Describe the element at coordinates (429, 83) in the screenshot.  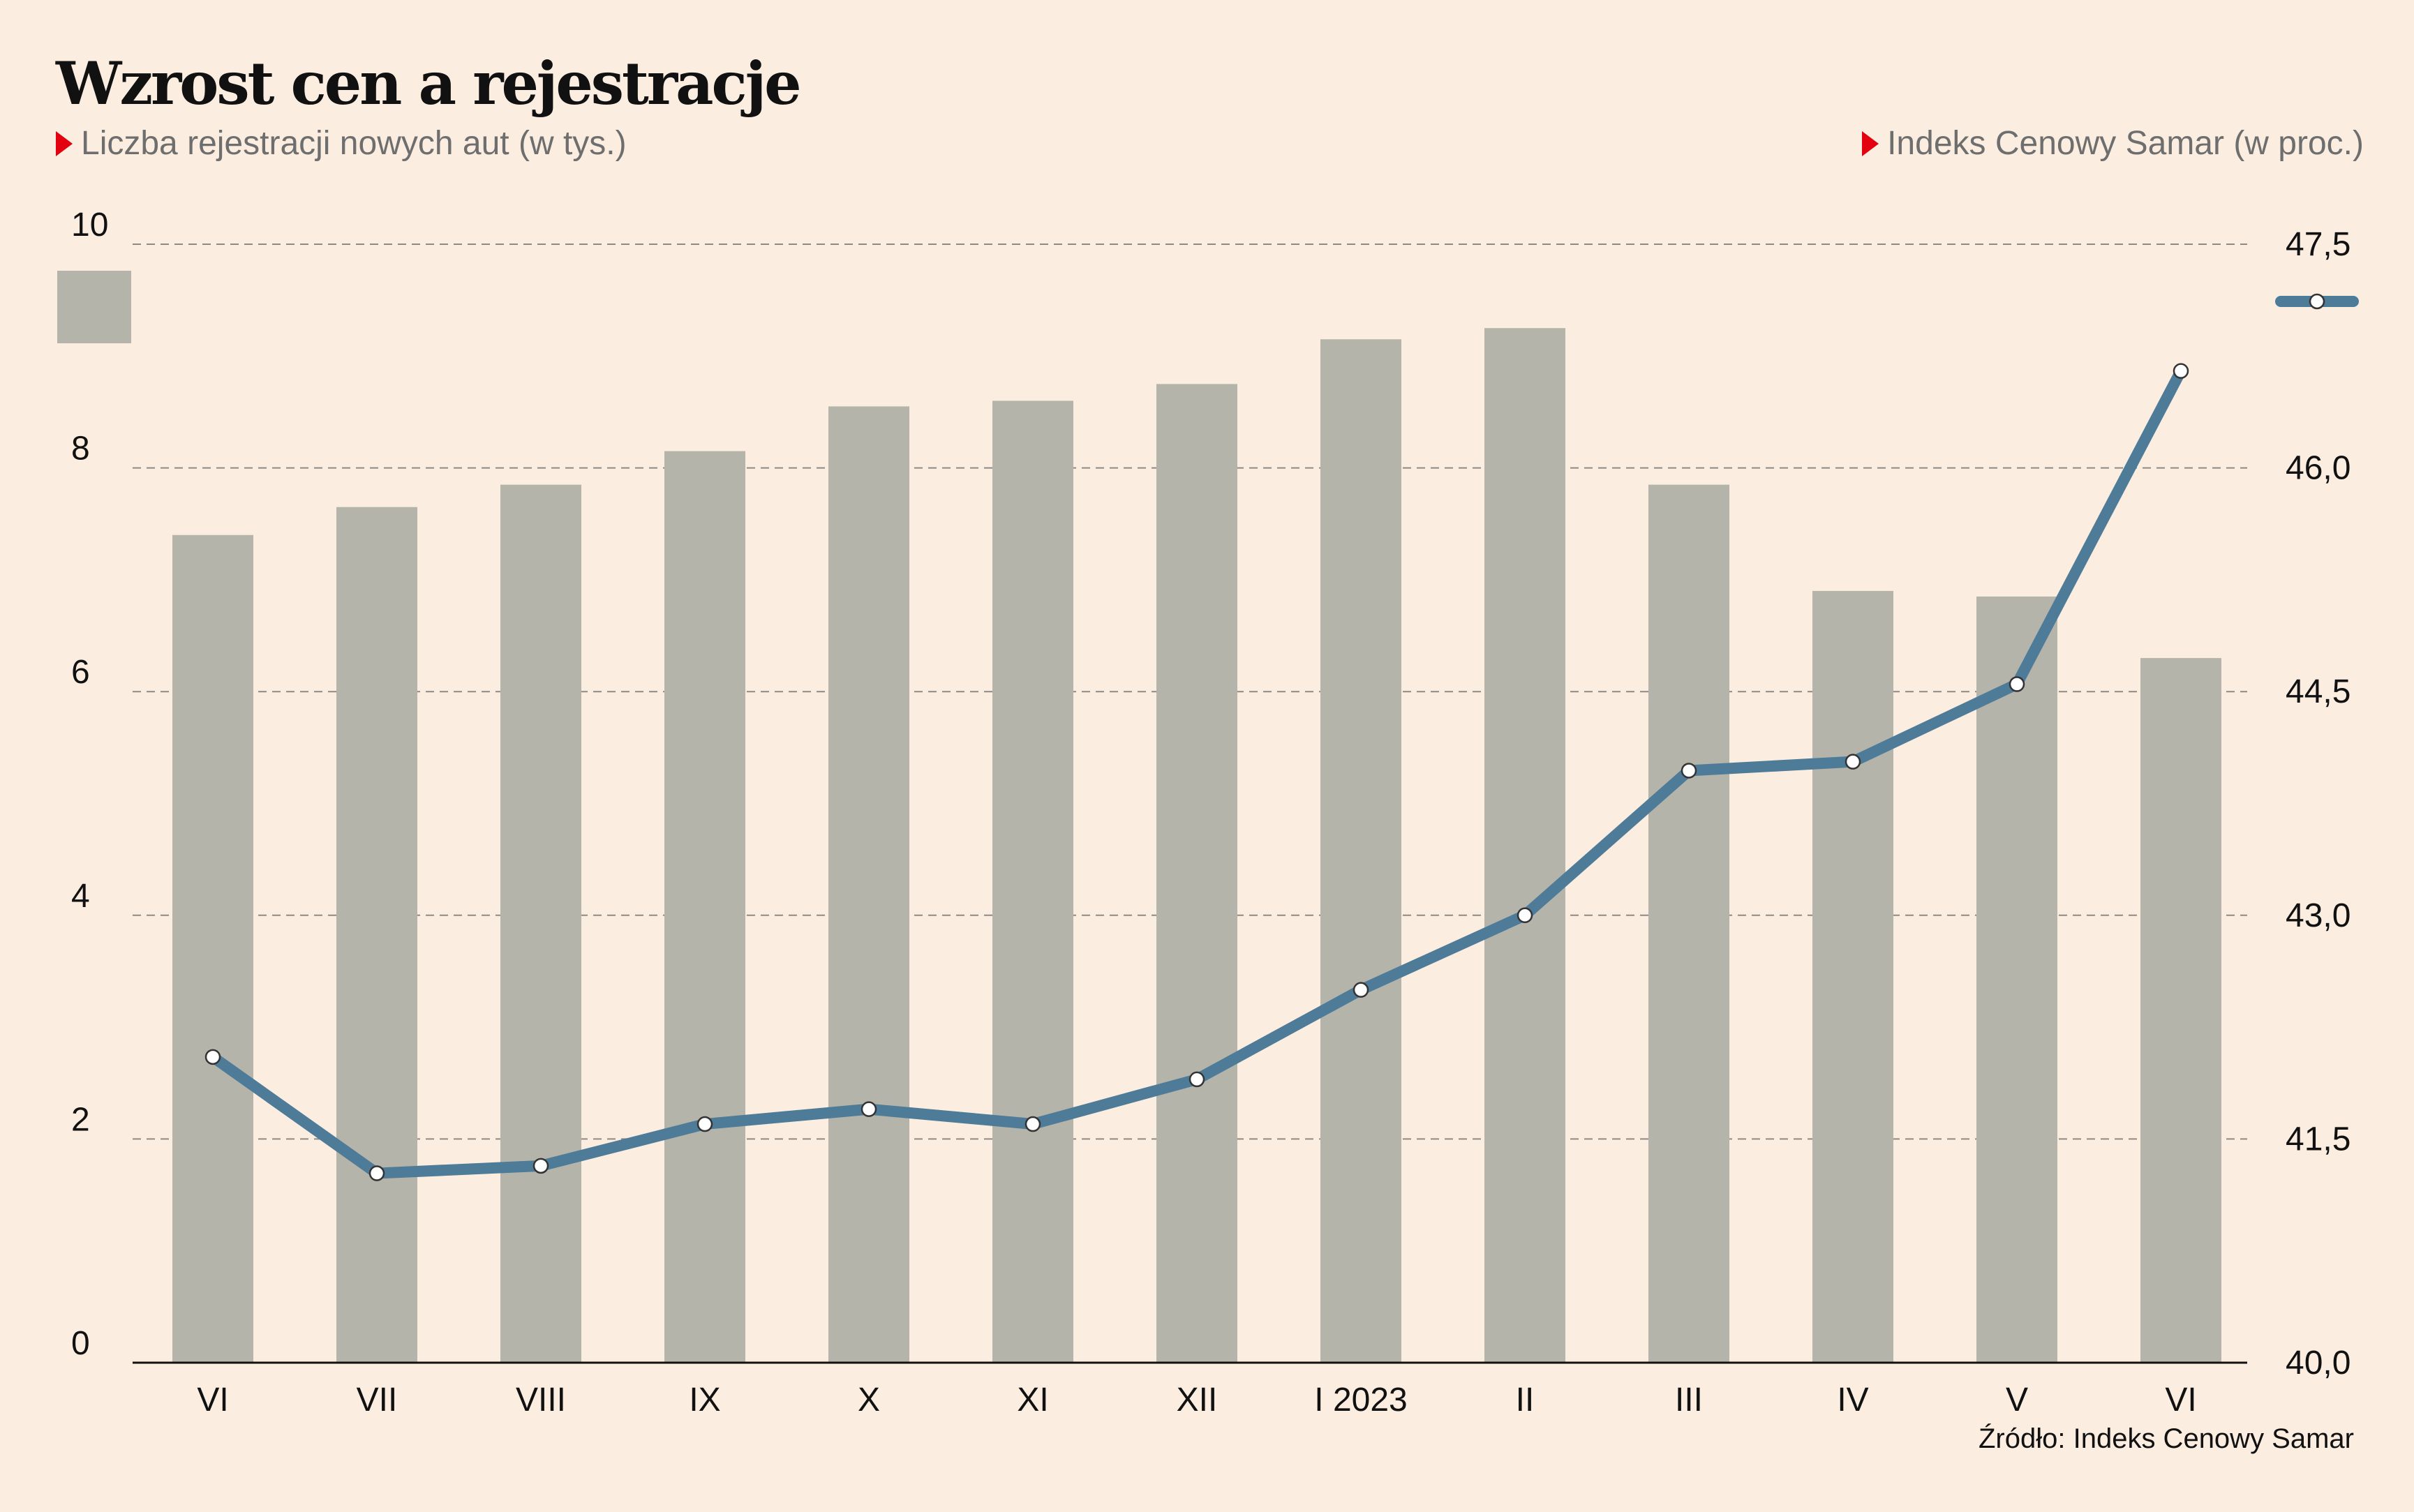
I see `chart-title: Wzrost cen a rejestracje` at that location.